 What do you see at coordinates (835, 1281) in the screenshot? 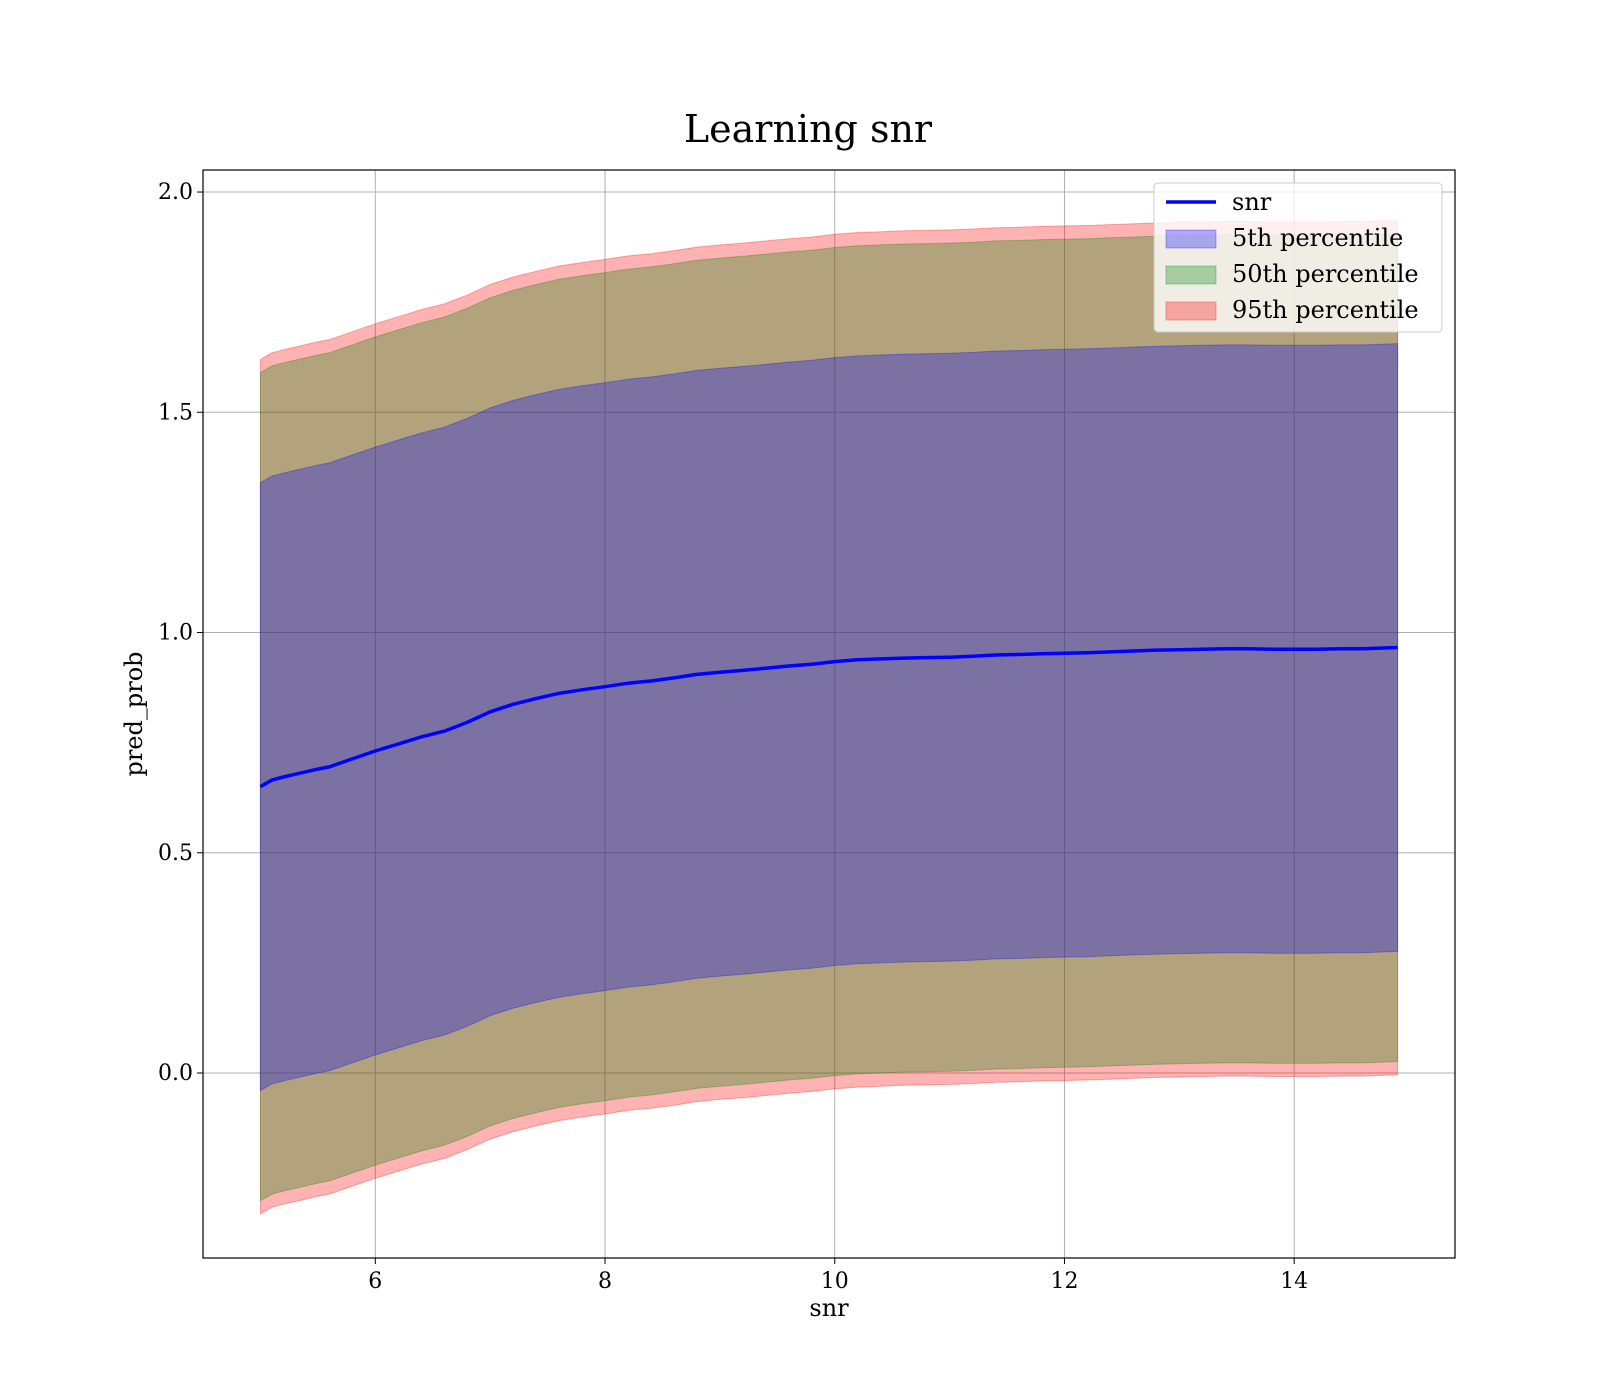
I see `x-tick-label: 10` at bounding box center [835, 1281].